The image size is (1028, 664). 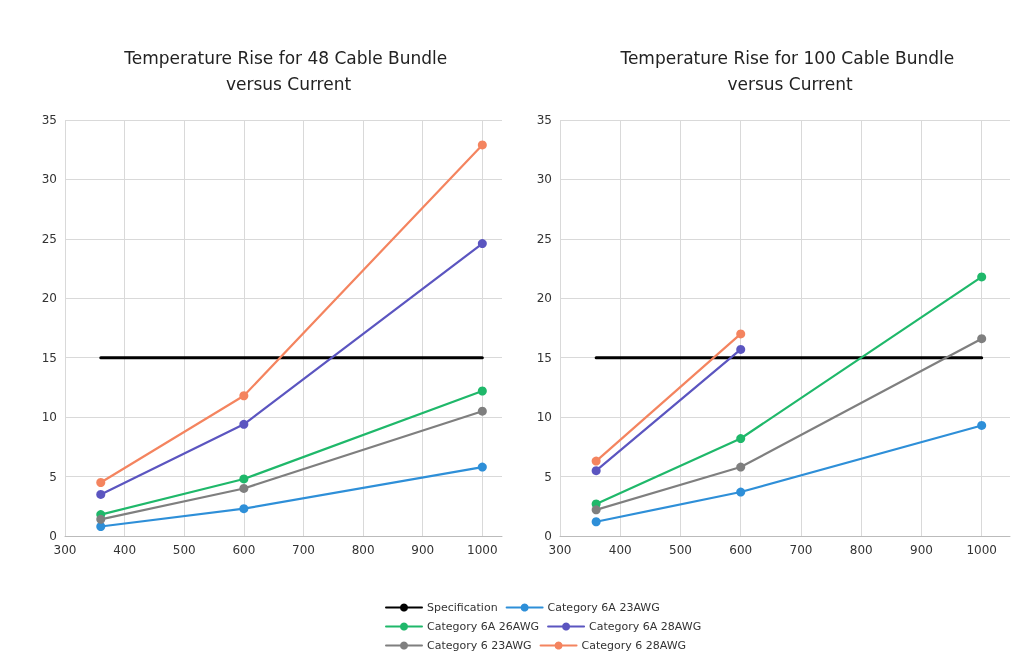 I want to click on legend-label: Category 6A 26AWG, so click(x=483, y=626).